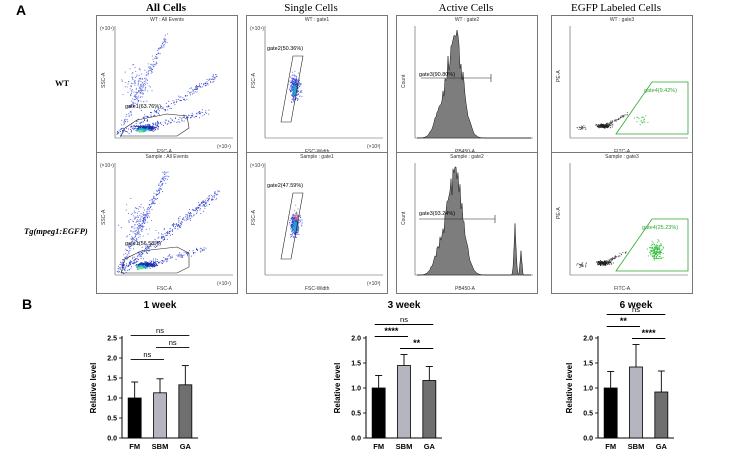 The height and width of the screenshot is (460, 734). I want to click on panel-b-letter: B, so click(27, 304).